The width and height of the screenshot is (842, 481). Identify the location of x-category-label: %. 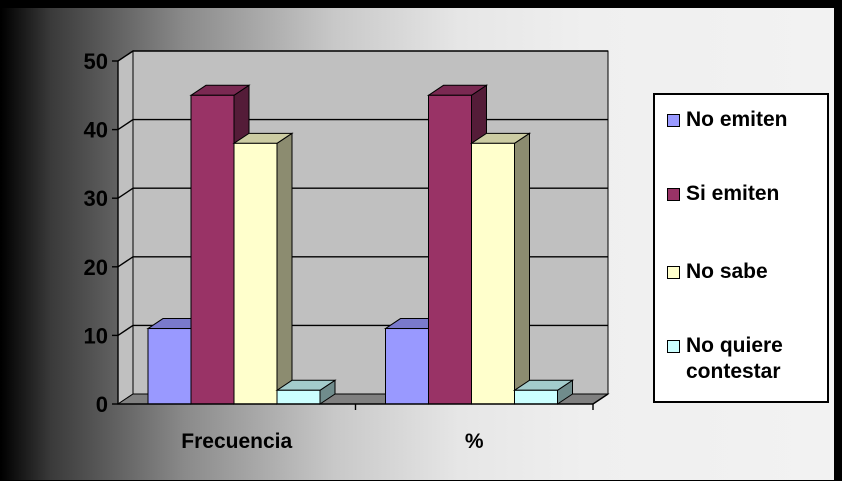
(474, 441).